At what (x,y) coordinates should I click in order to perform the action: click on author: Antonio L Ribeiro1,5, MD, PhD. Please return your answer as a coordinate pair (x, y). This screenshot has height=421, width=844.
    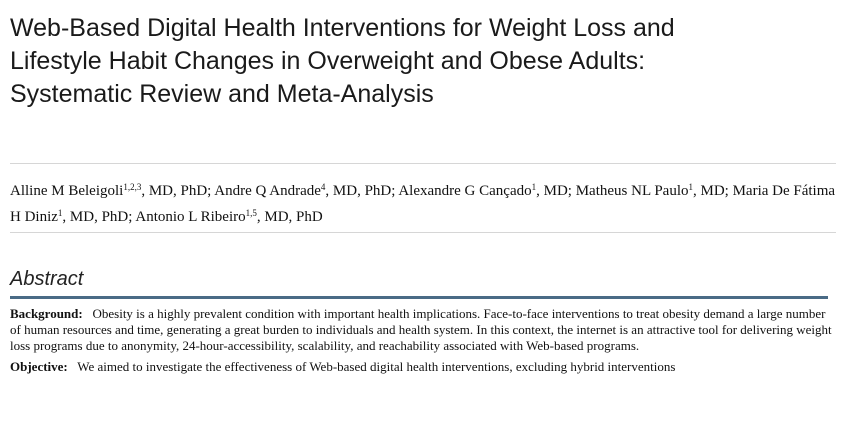
    Looking at the image, I should click on (229, 216).